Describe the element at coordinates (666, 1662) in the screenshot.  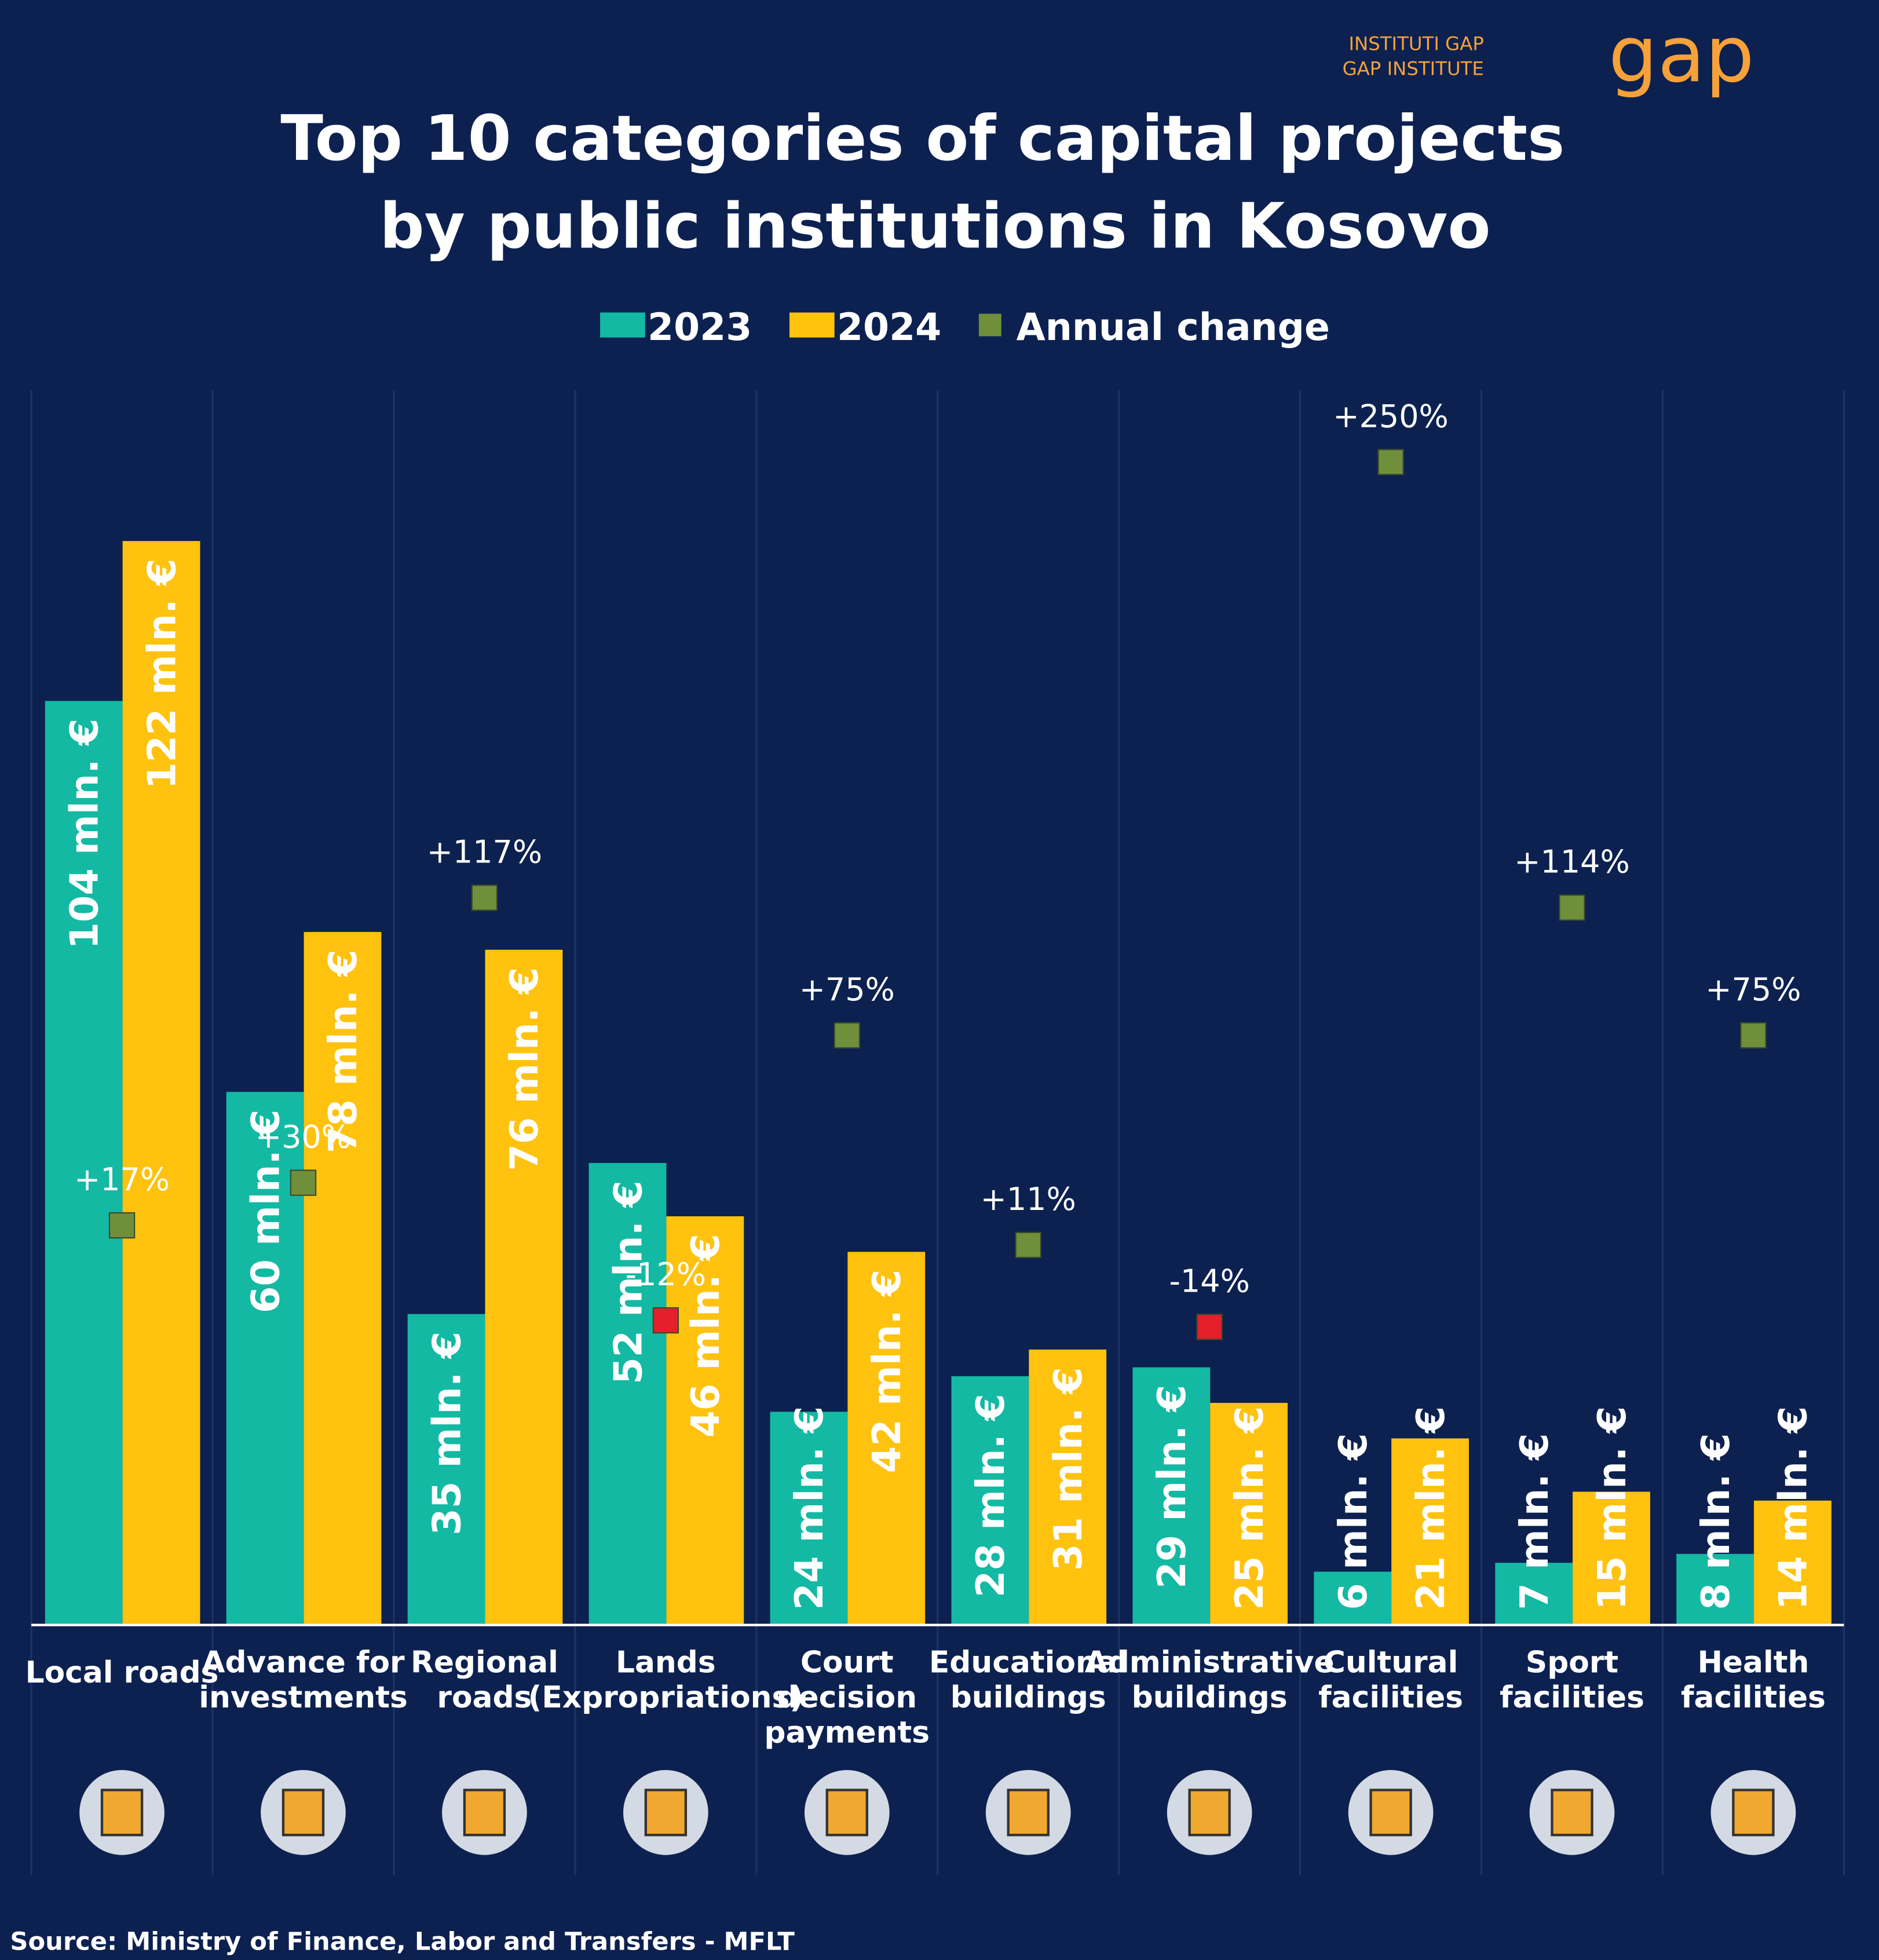
I see `x-tick-label: Lands` at that location.